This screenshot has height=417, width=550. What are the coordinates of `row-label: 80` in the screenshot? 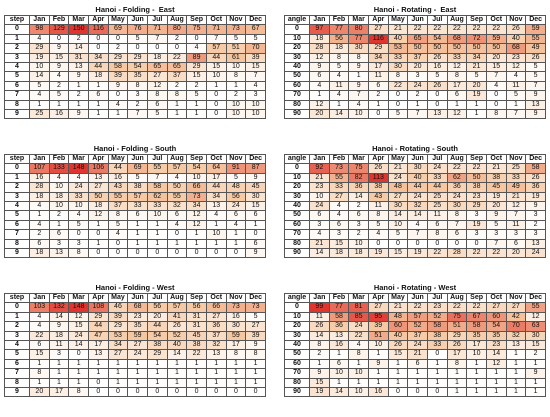 It's located at (297, 383).